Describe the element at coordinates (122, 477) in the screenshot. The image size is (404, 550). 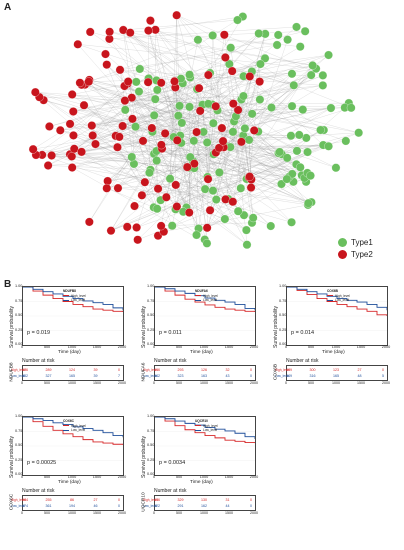
I see `x-tick-label: 2000` at that location.